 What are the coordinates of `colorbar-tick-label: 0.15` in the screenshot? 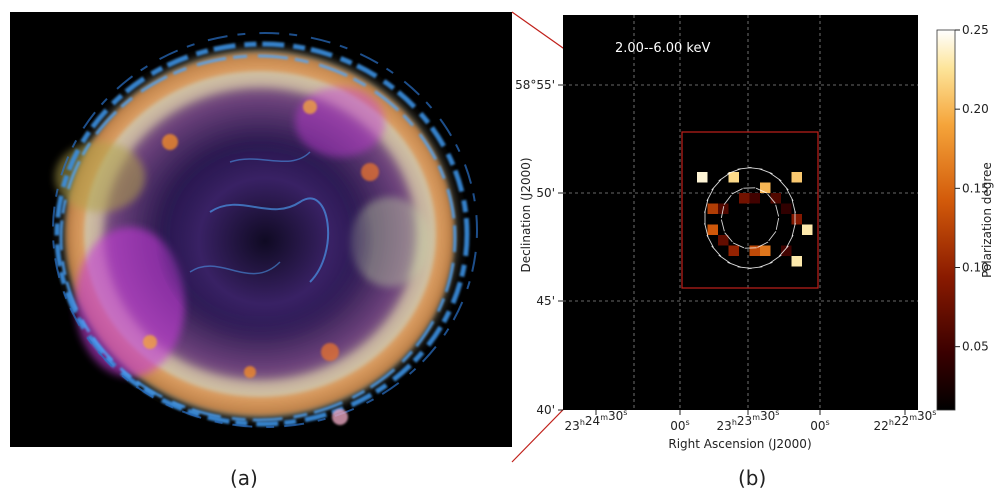 It's located at (975, 188).